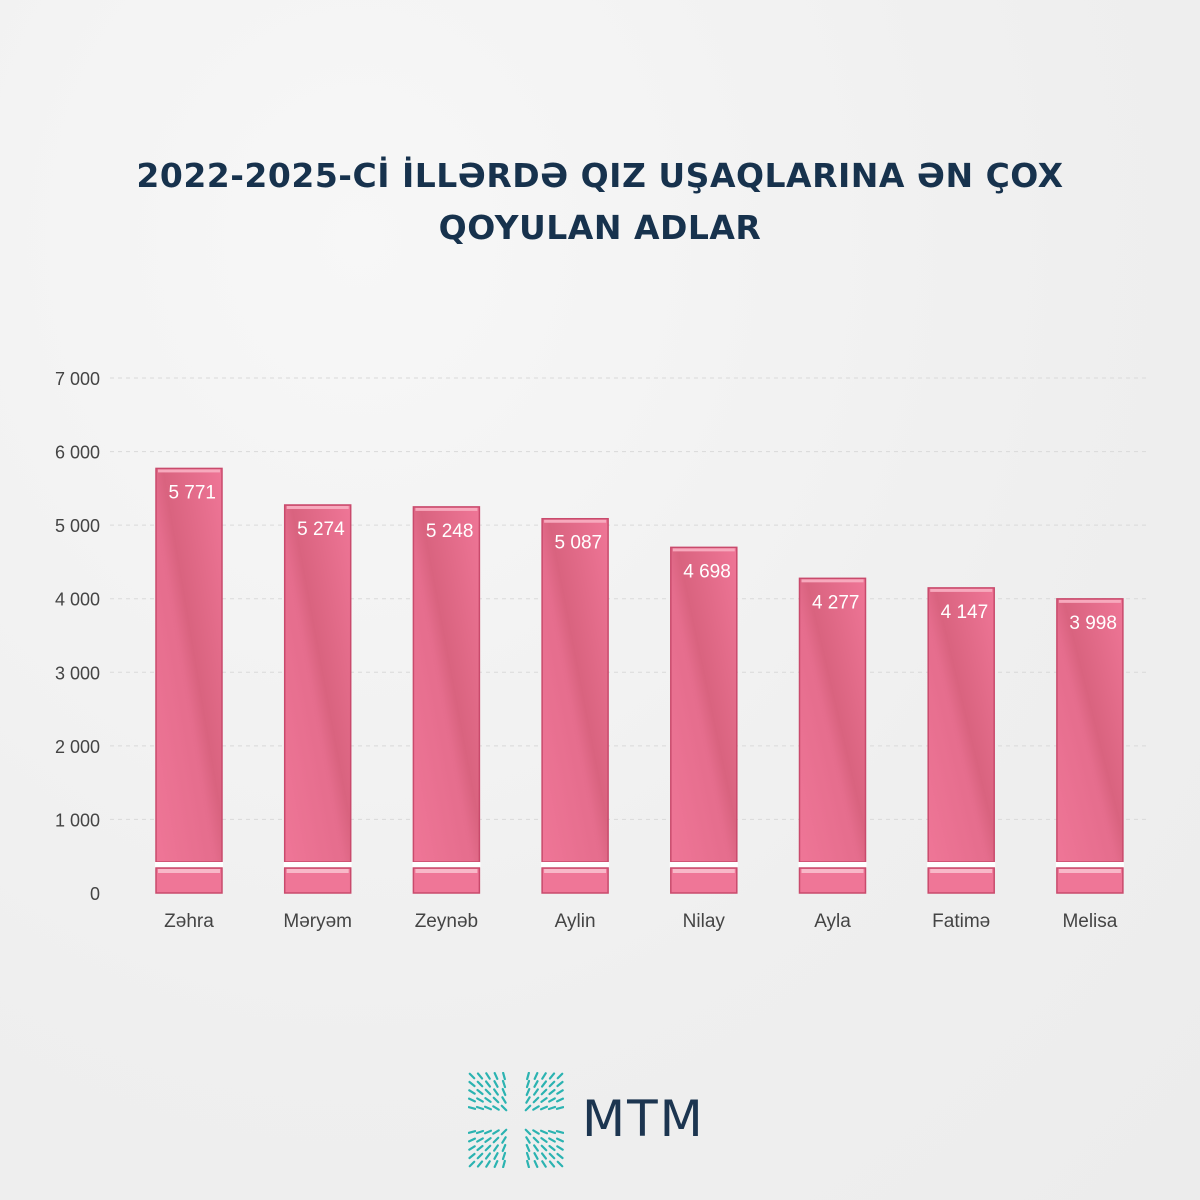 The width and height of the screenshot is (1200, 1200). I want to click on mtm-logo-mark-icon, so click(516, 1120).